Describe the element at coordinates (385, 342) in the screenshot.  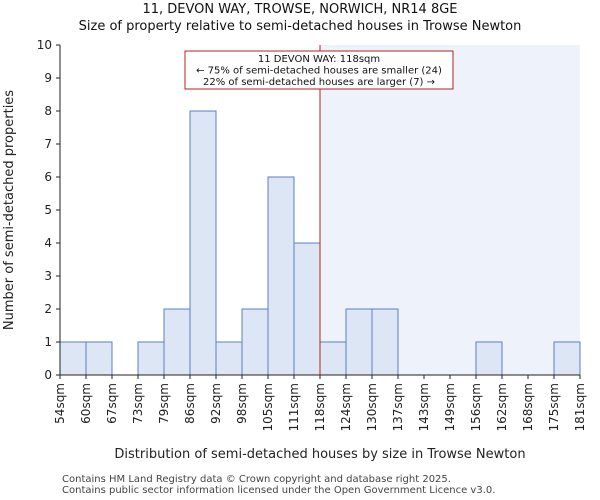
I see `histogram-bar-130sqm` at that location.